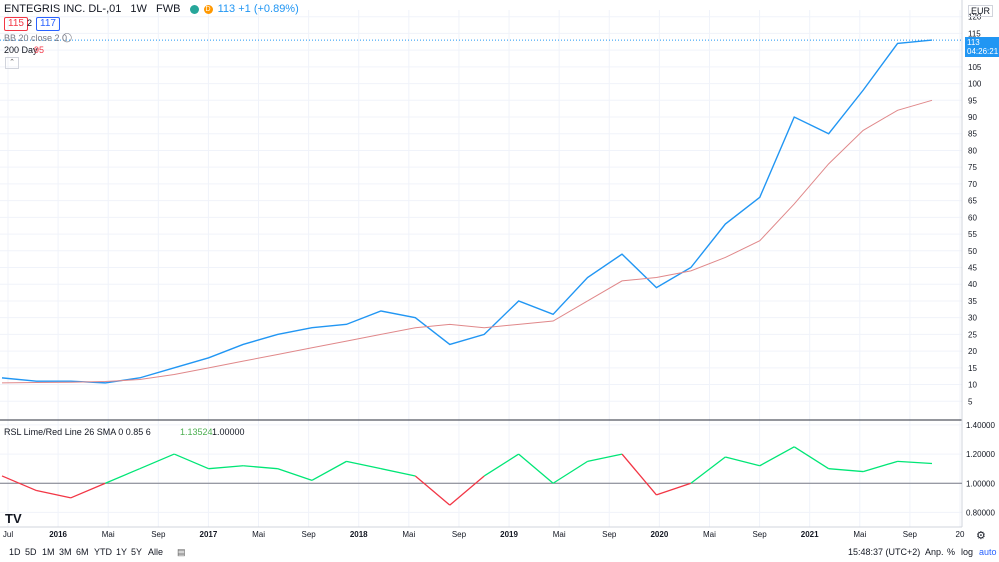 The height and width of the screenshot is (562, 999). Describe the element at coordinates (82, 552) in the screenshot. I see `range-6m: 6M` at that location.